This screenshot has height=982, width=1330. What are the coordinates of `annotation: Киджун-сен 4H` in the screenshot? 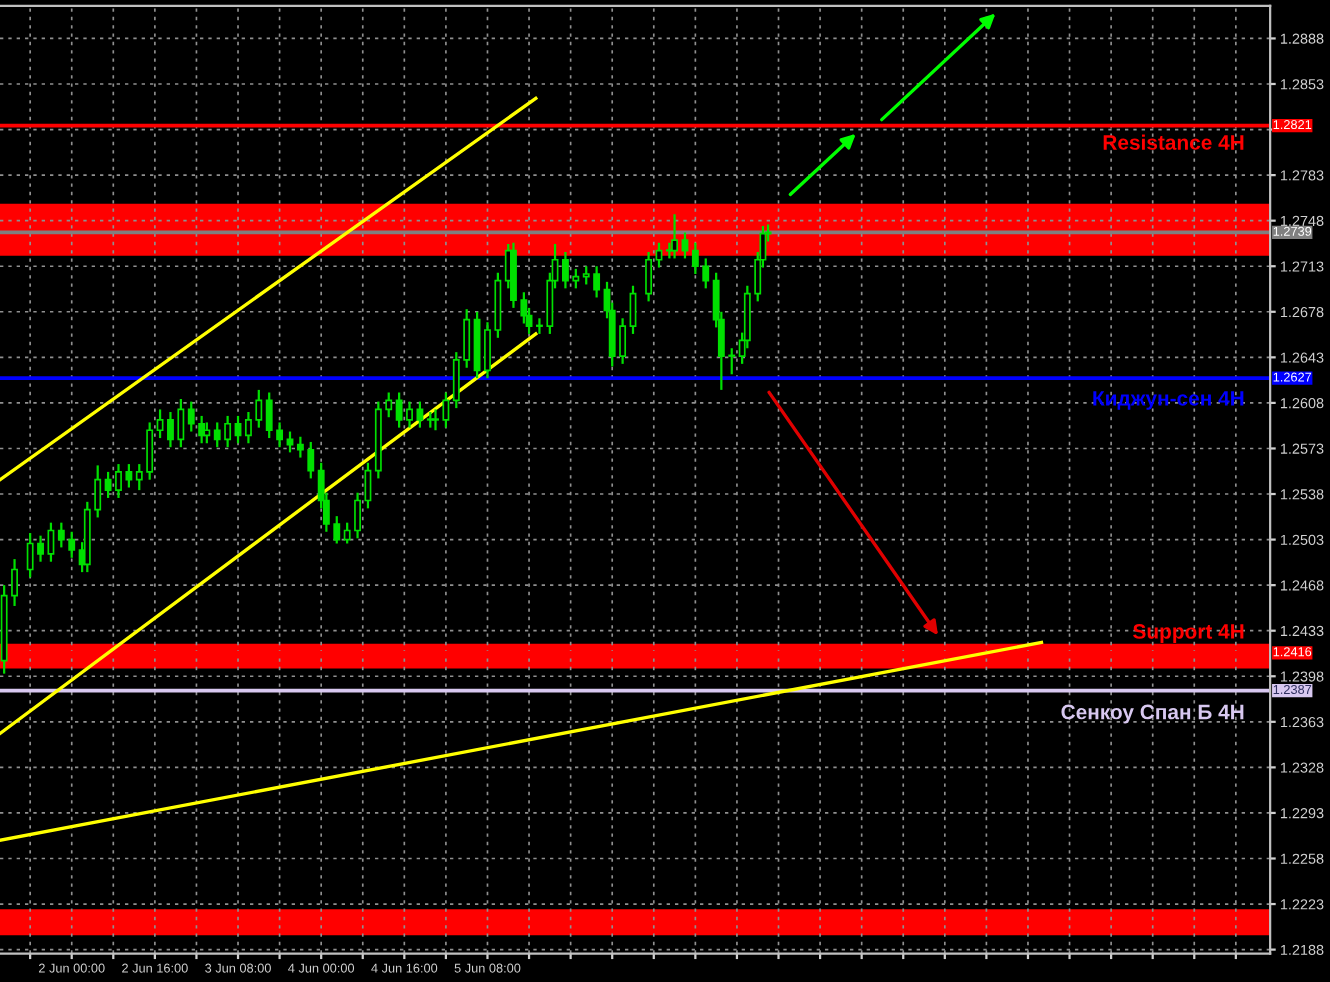 It's located at (1168, 400).